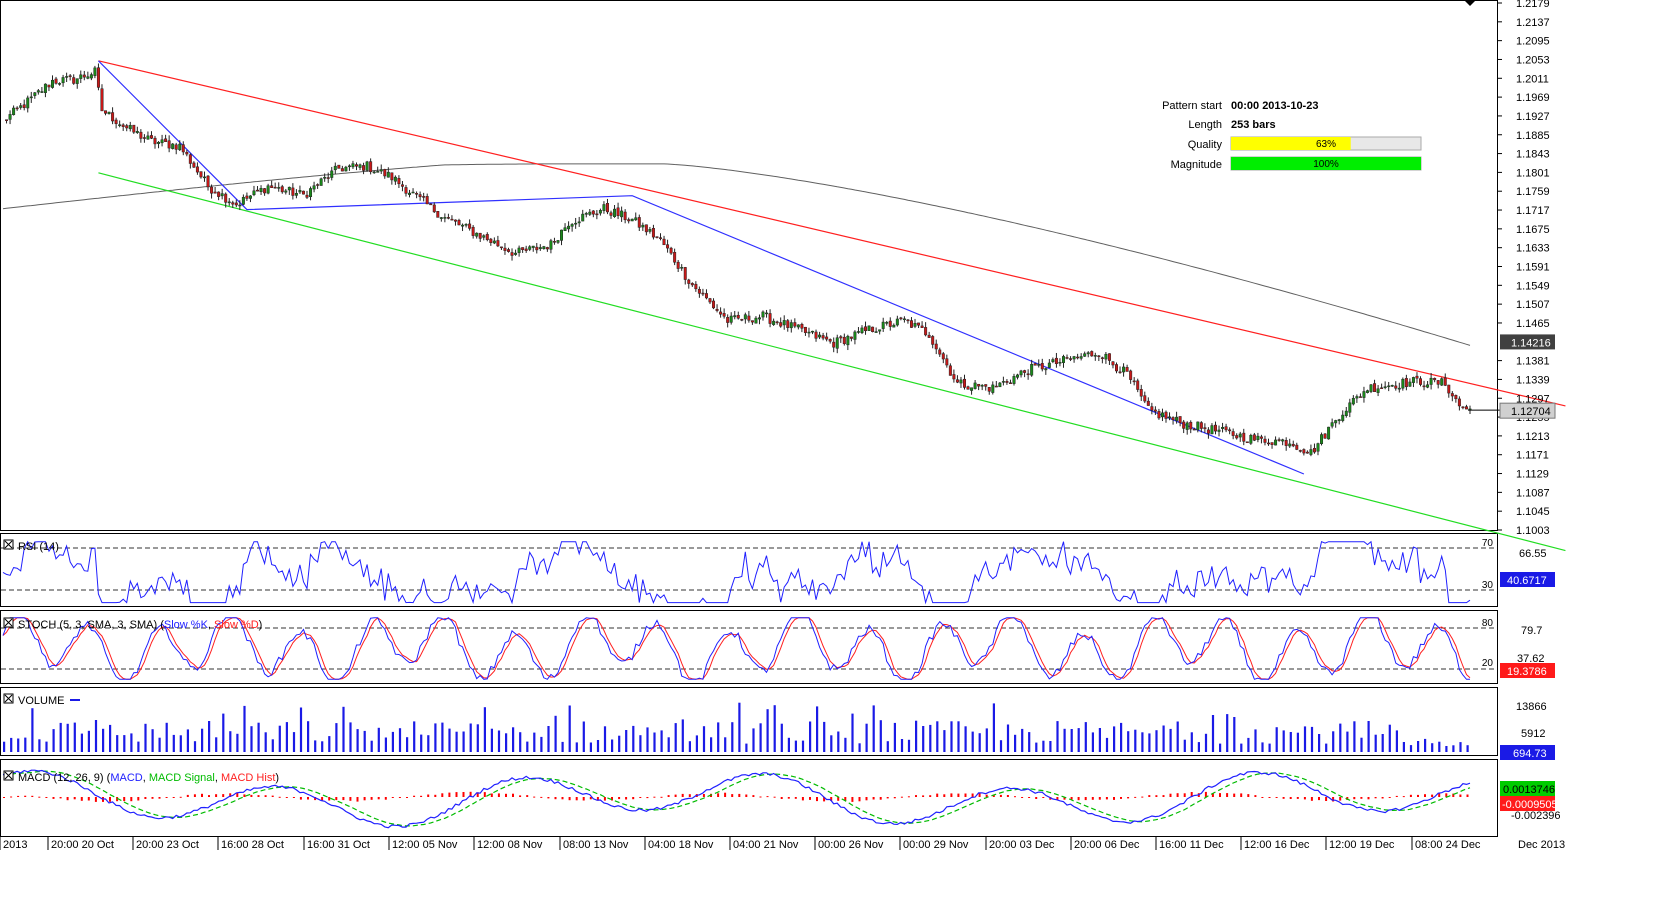 This screenshot has width=1655, height=897. What do you see at coordinates (749, 721) in the screenshot?
I see `volume-panel` at bounding box center [749, 721].